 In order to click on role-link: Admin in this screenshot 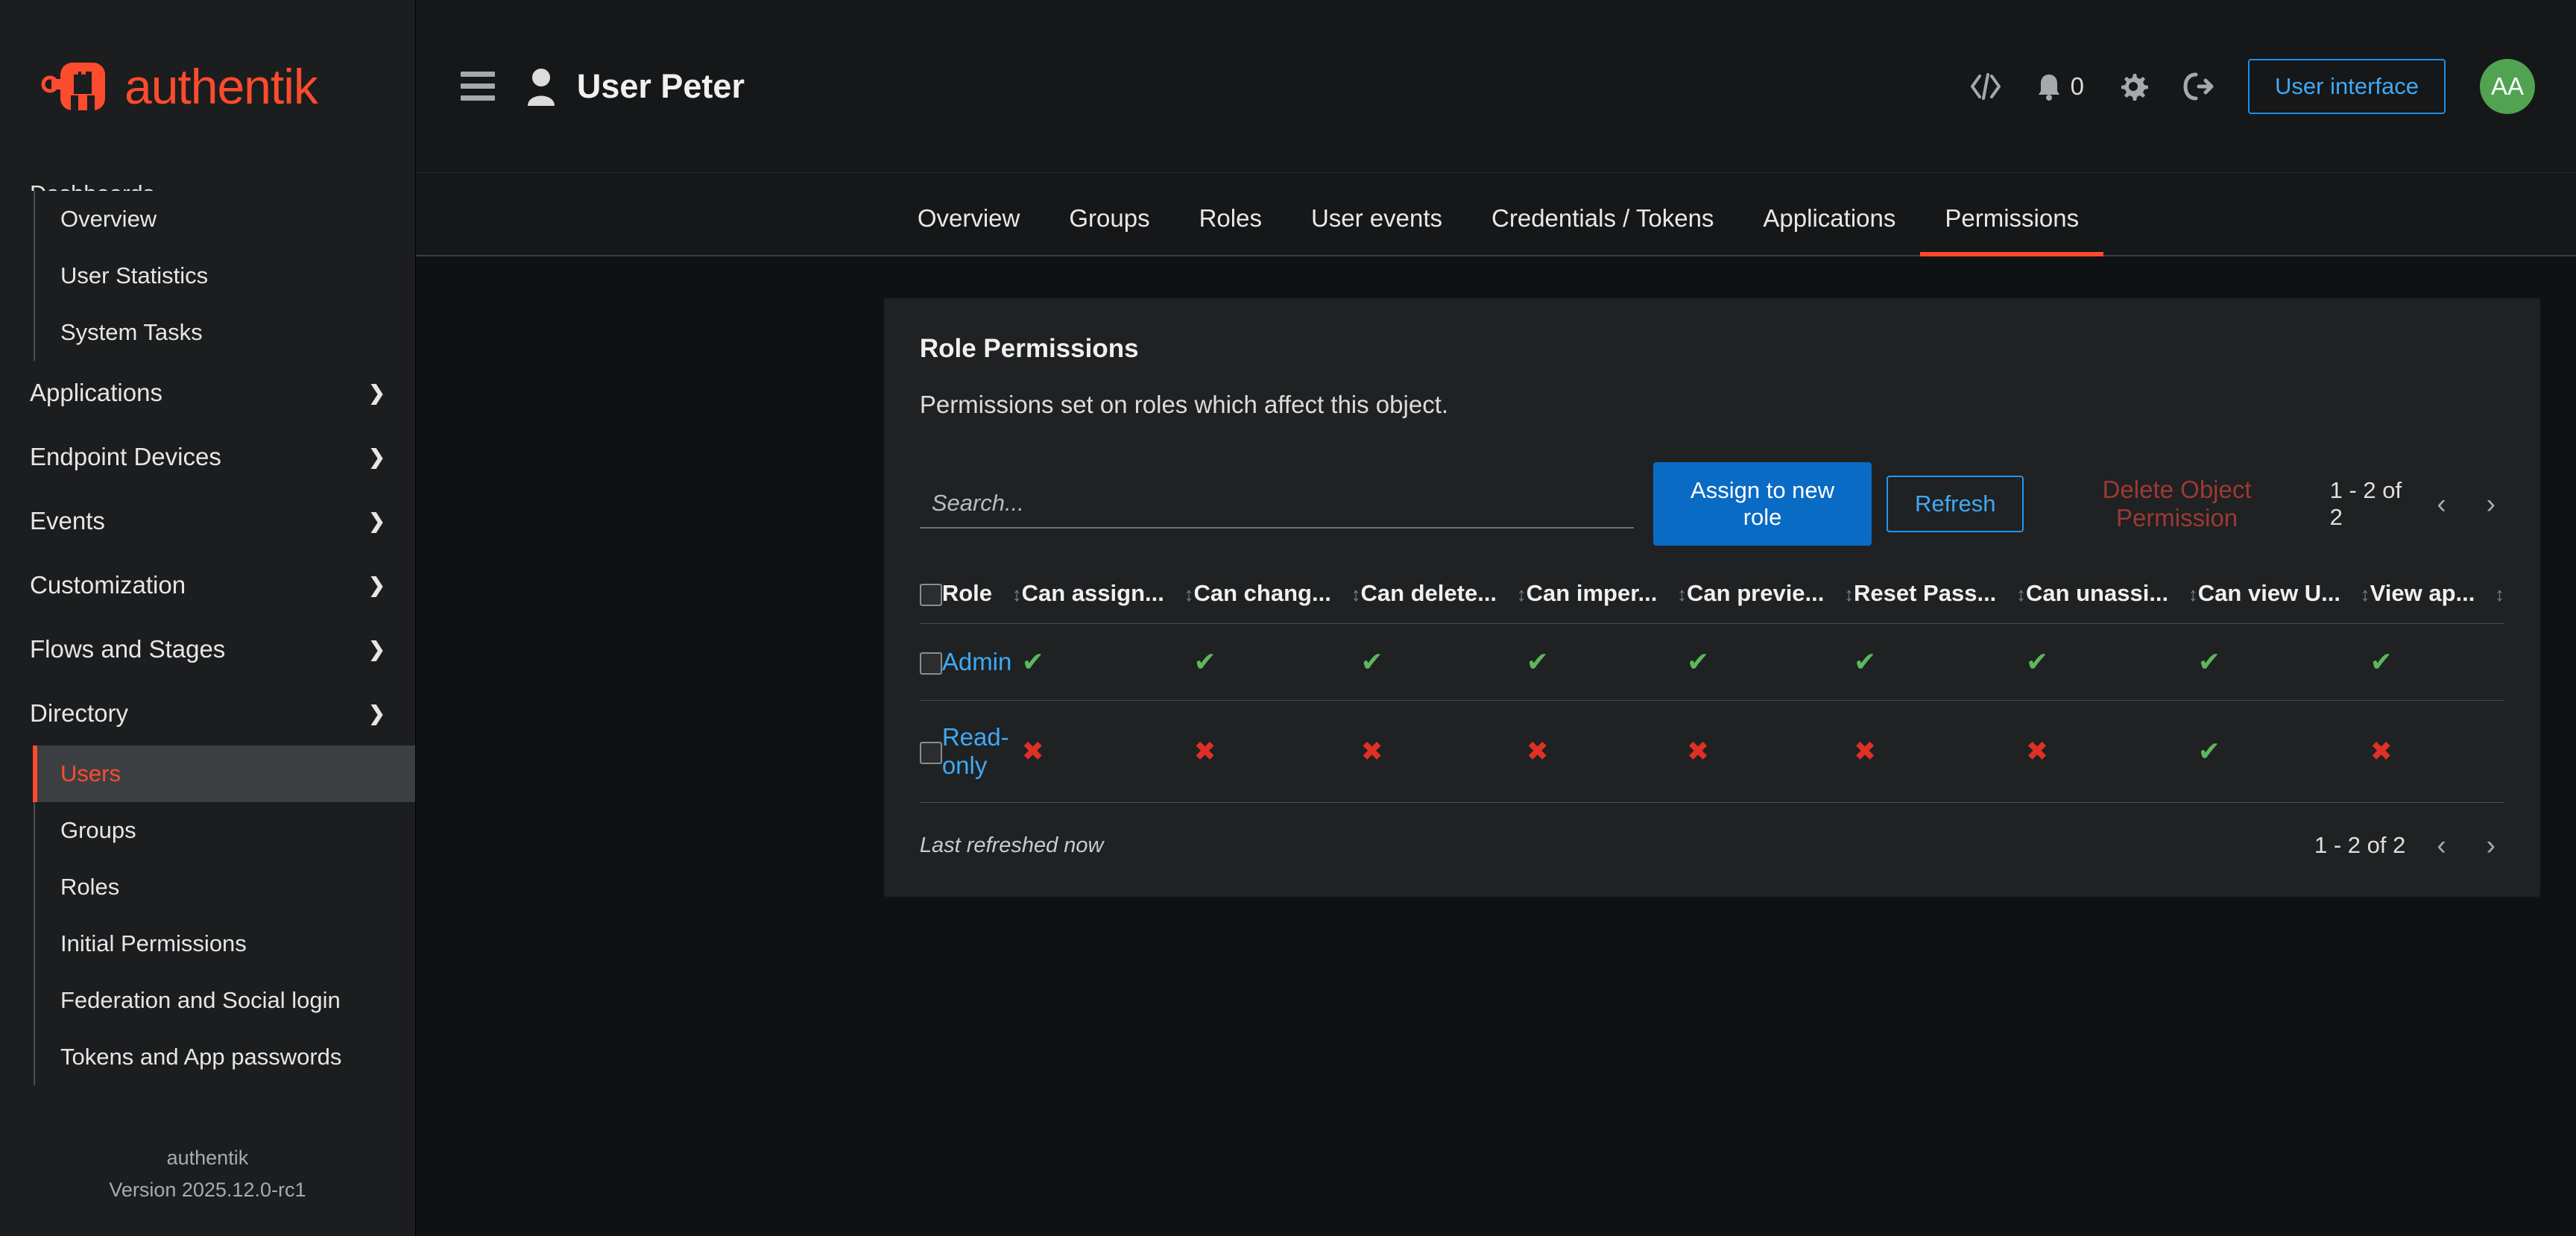, I will do `click(976, 661)`.